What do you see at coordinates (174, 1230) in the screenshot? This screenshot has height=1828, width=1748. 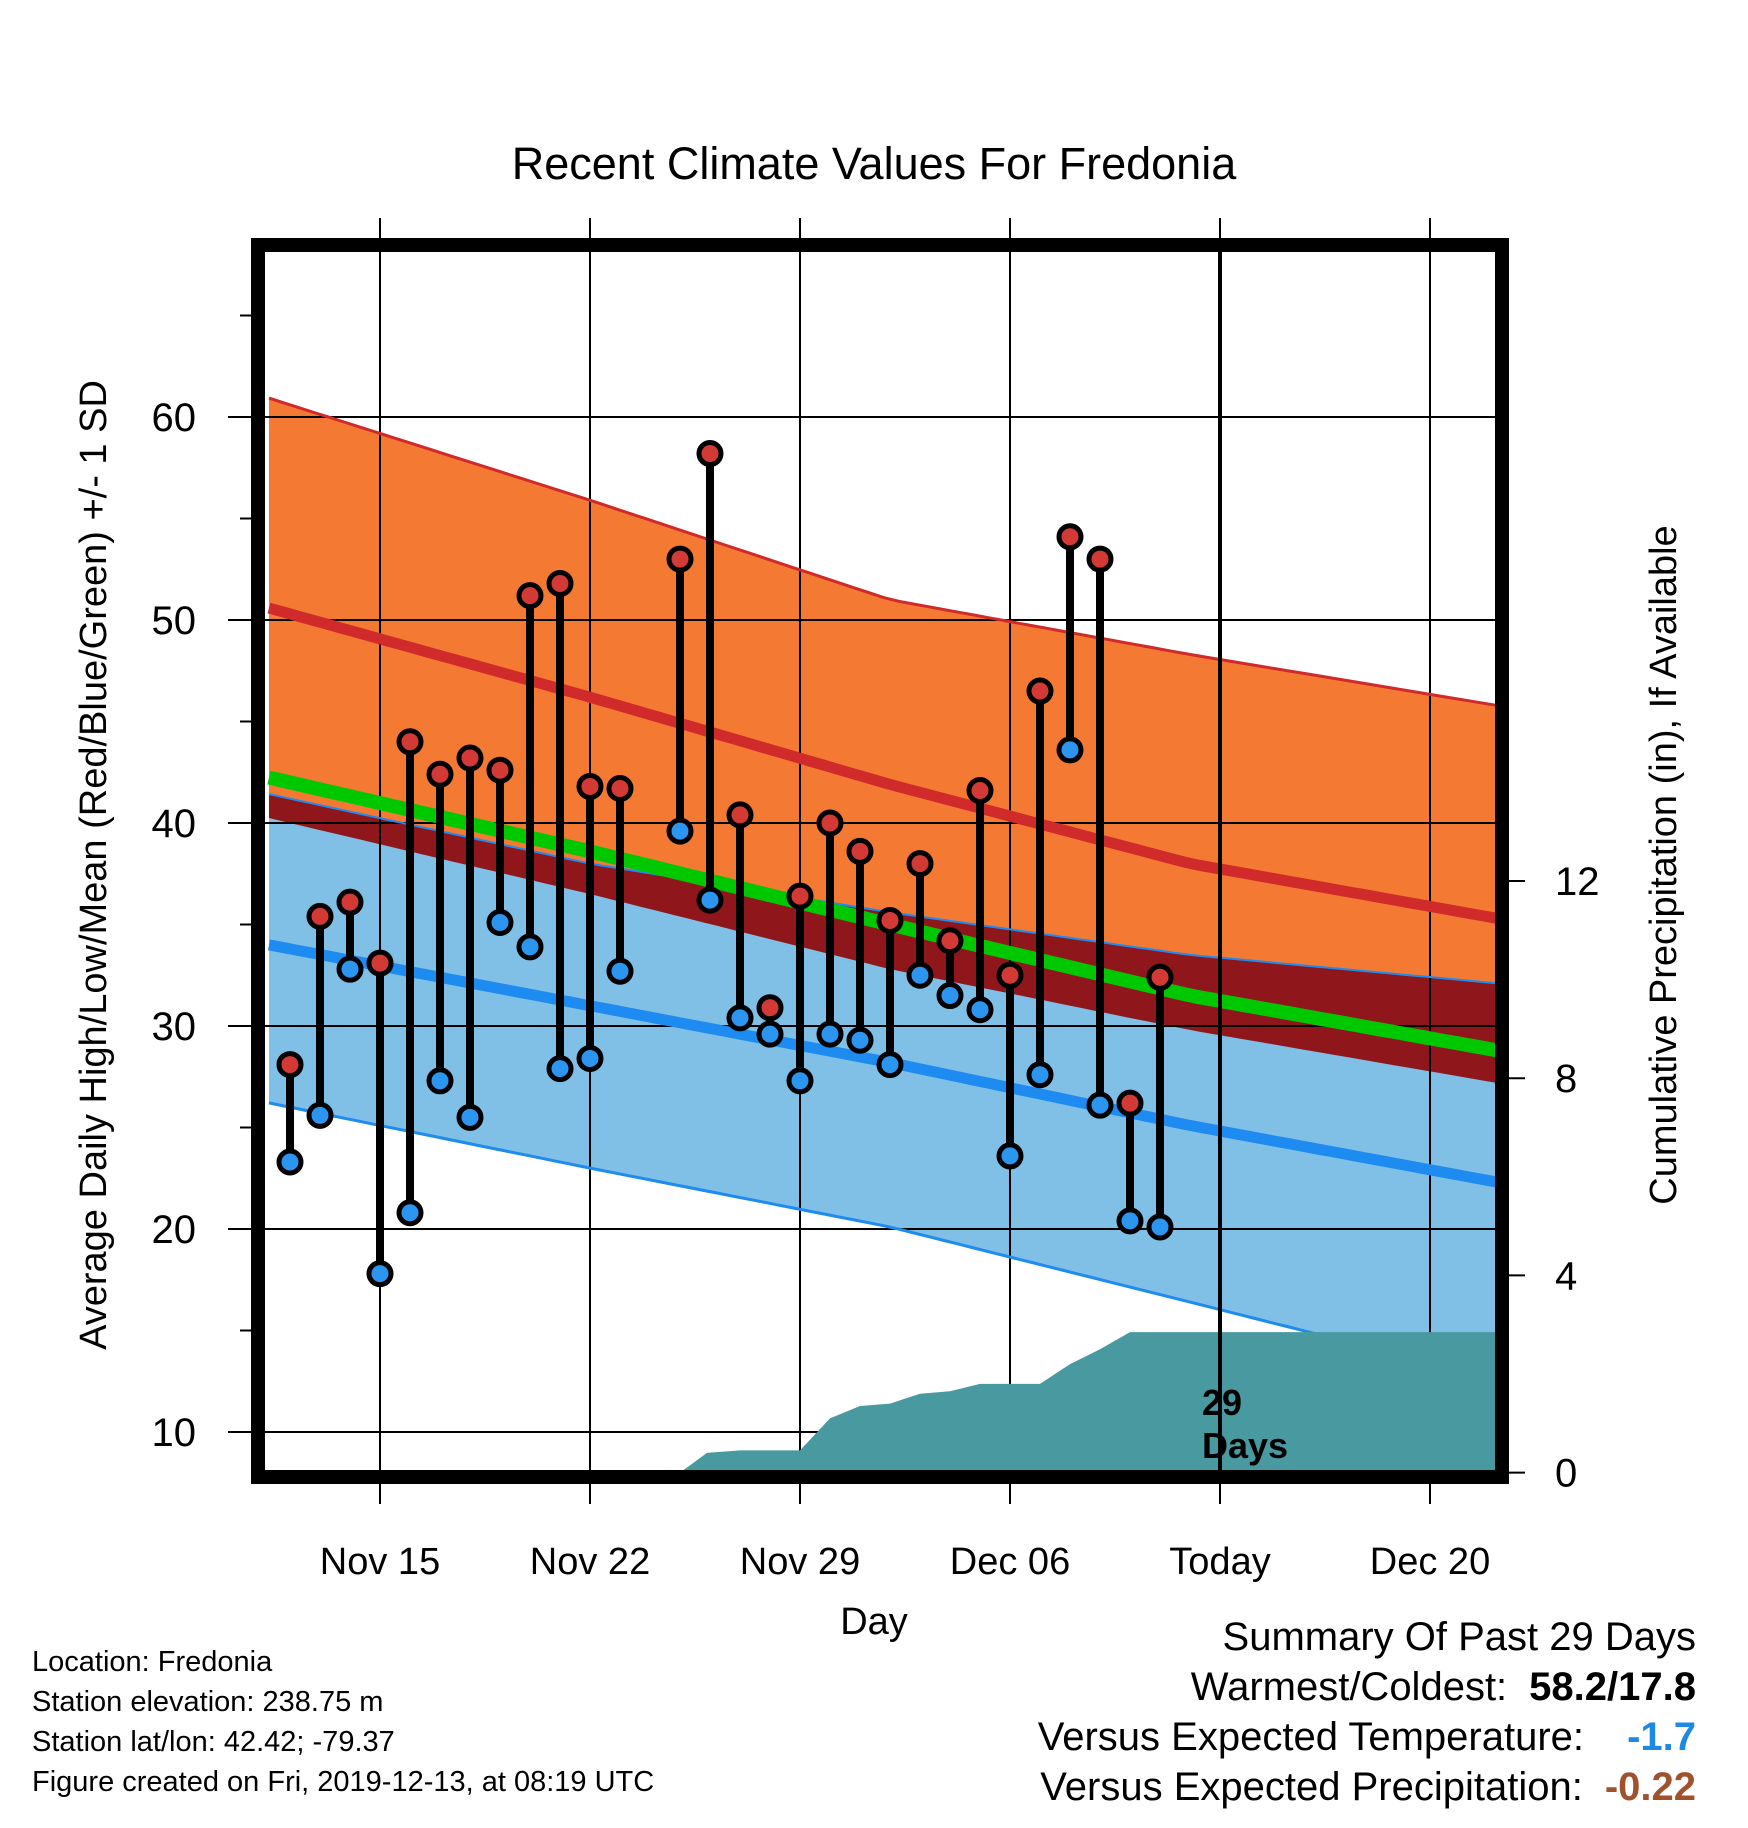 I see `y-left-tick-label: 20` at bounding box center [174, 1230].